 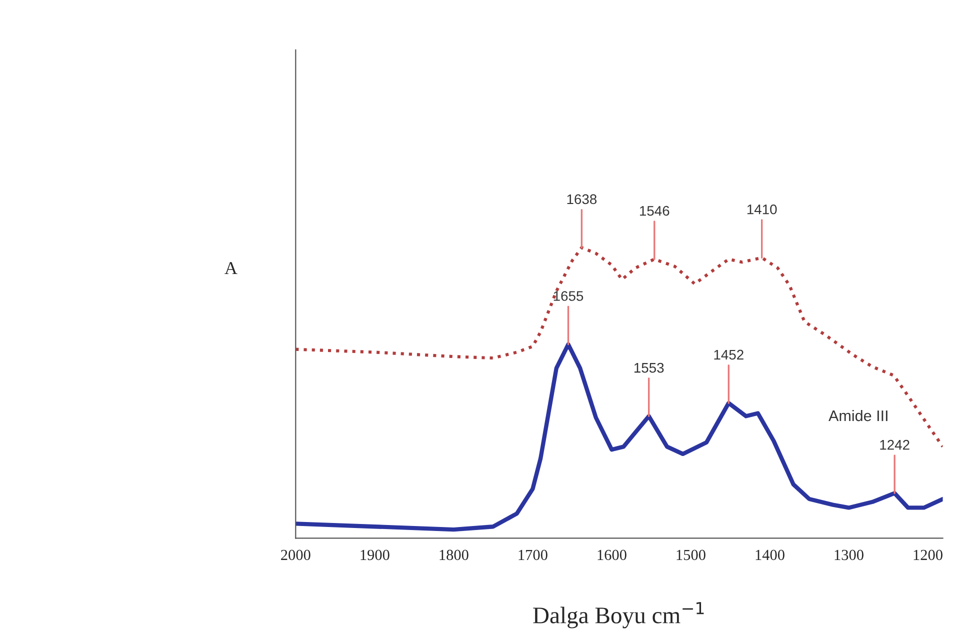 I want to click on y-axis-title: A, so click(x=231, y=268).